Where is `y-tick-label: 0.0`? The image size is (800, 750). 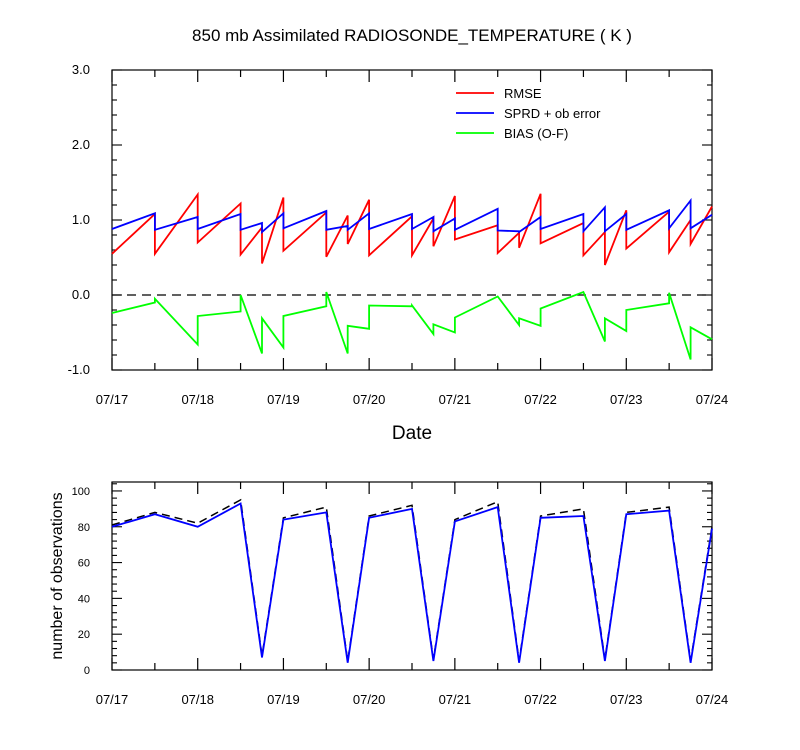
y-tick-label: 0.0 is located at coordinates (81, 294).